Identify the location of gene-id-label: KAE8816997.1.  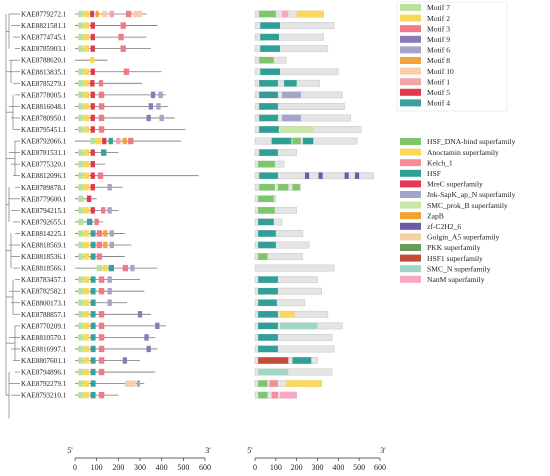
(44, 349).